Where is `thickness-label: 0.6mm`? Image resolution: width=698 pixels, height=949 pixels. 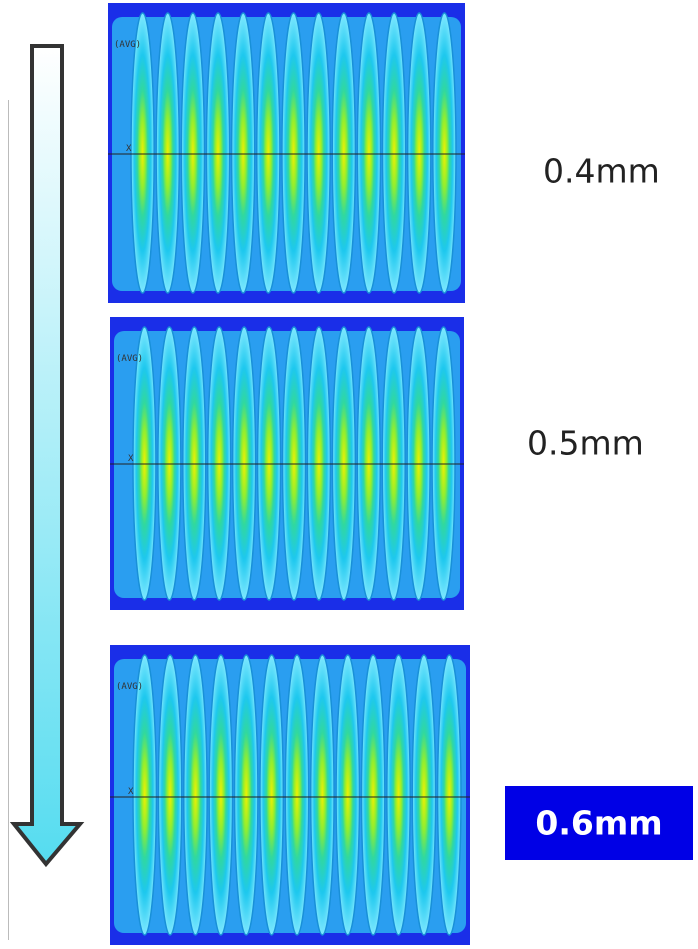
thickness-label: 0.6mm is located at coordinates (598, 823).